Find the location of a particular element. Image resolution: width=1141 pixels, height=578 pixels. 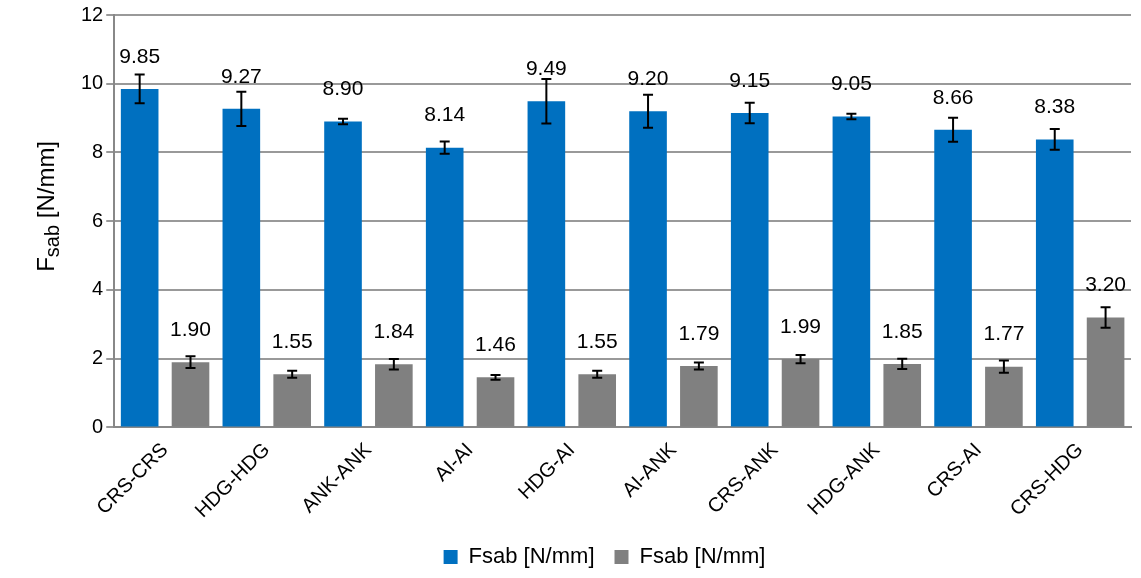

data-label: 8.38 is located at coordinates (1055, 106).